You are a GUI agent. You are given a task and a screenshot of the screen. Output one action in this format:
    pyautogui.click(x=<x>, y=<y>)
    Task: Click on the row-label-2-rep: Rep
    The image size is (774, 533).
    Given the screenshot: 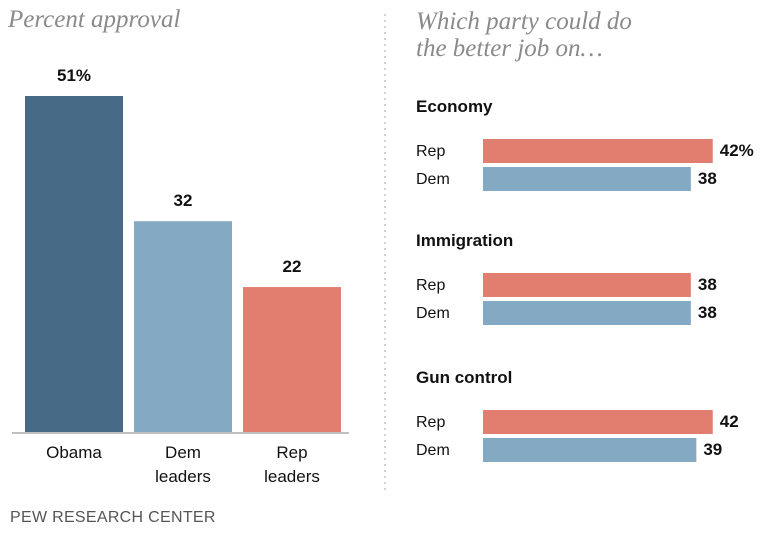 What is the action you would take?
    pyautogui.click(x=430, y=285)
    